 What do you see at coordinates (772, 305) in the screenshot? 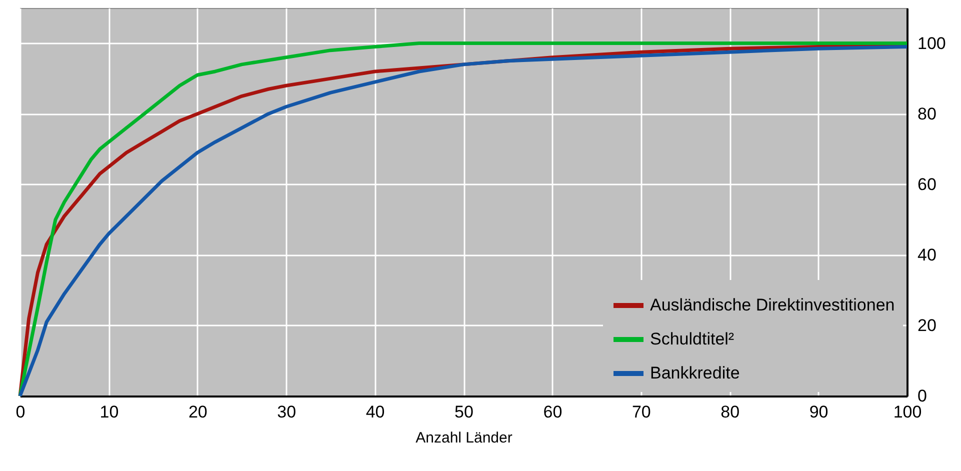
I see `legend-label: Ausländische Direktinvestitionen` at bounding box center [772, 305].